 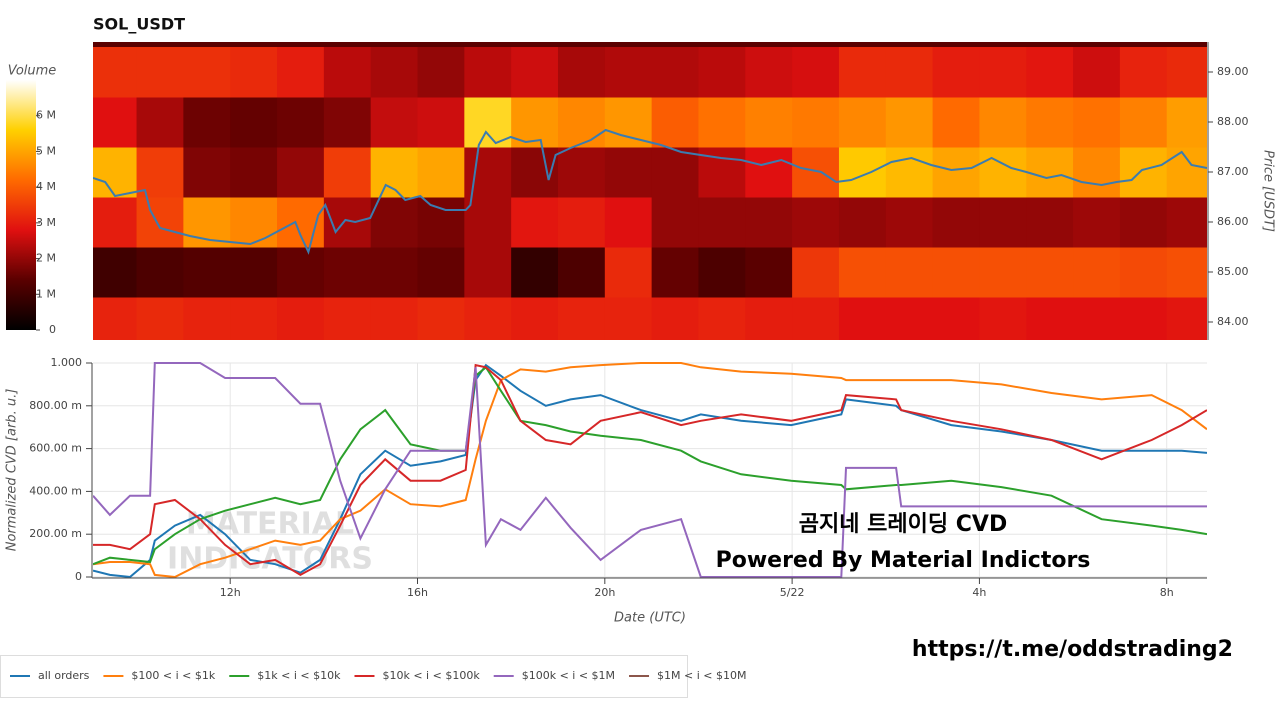 What do you see at coordinates (46, 293) in the screenshot?
I see `colorbar-tick-label: 1 M` at bounding box center [46, 293].